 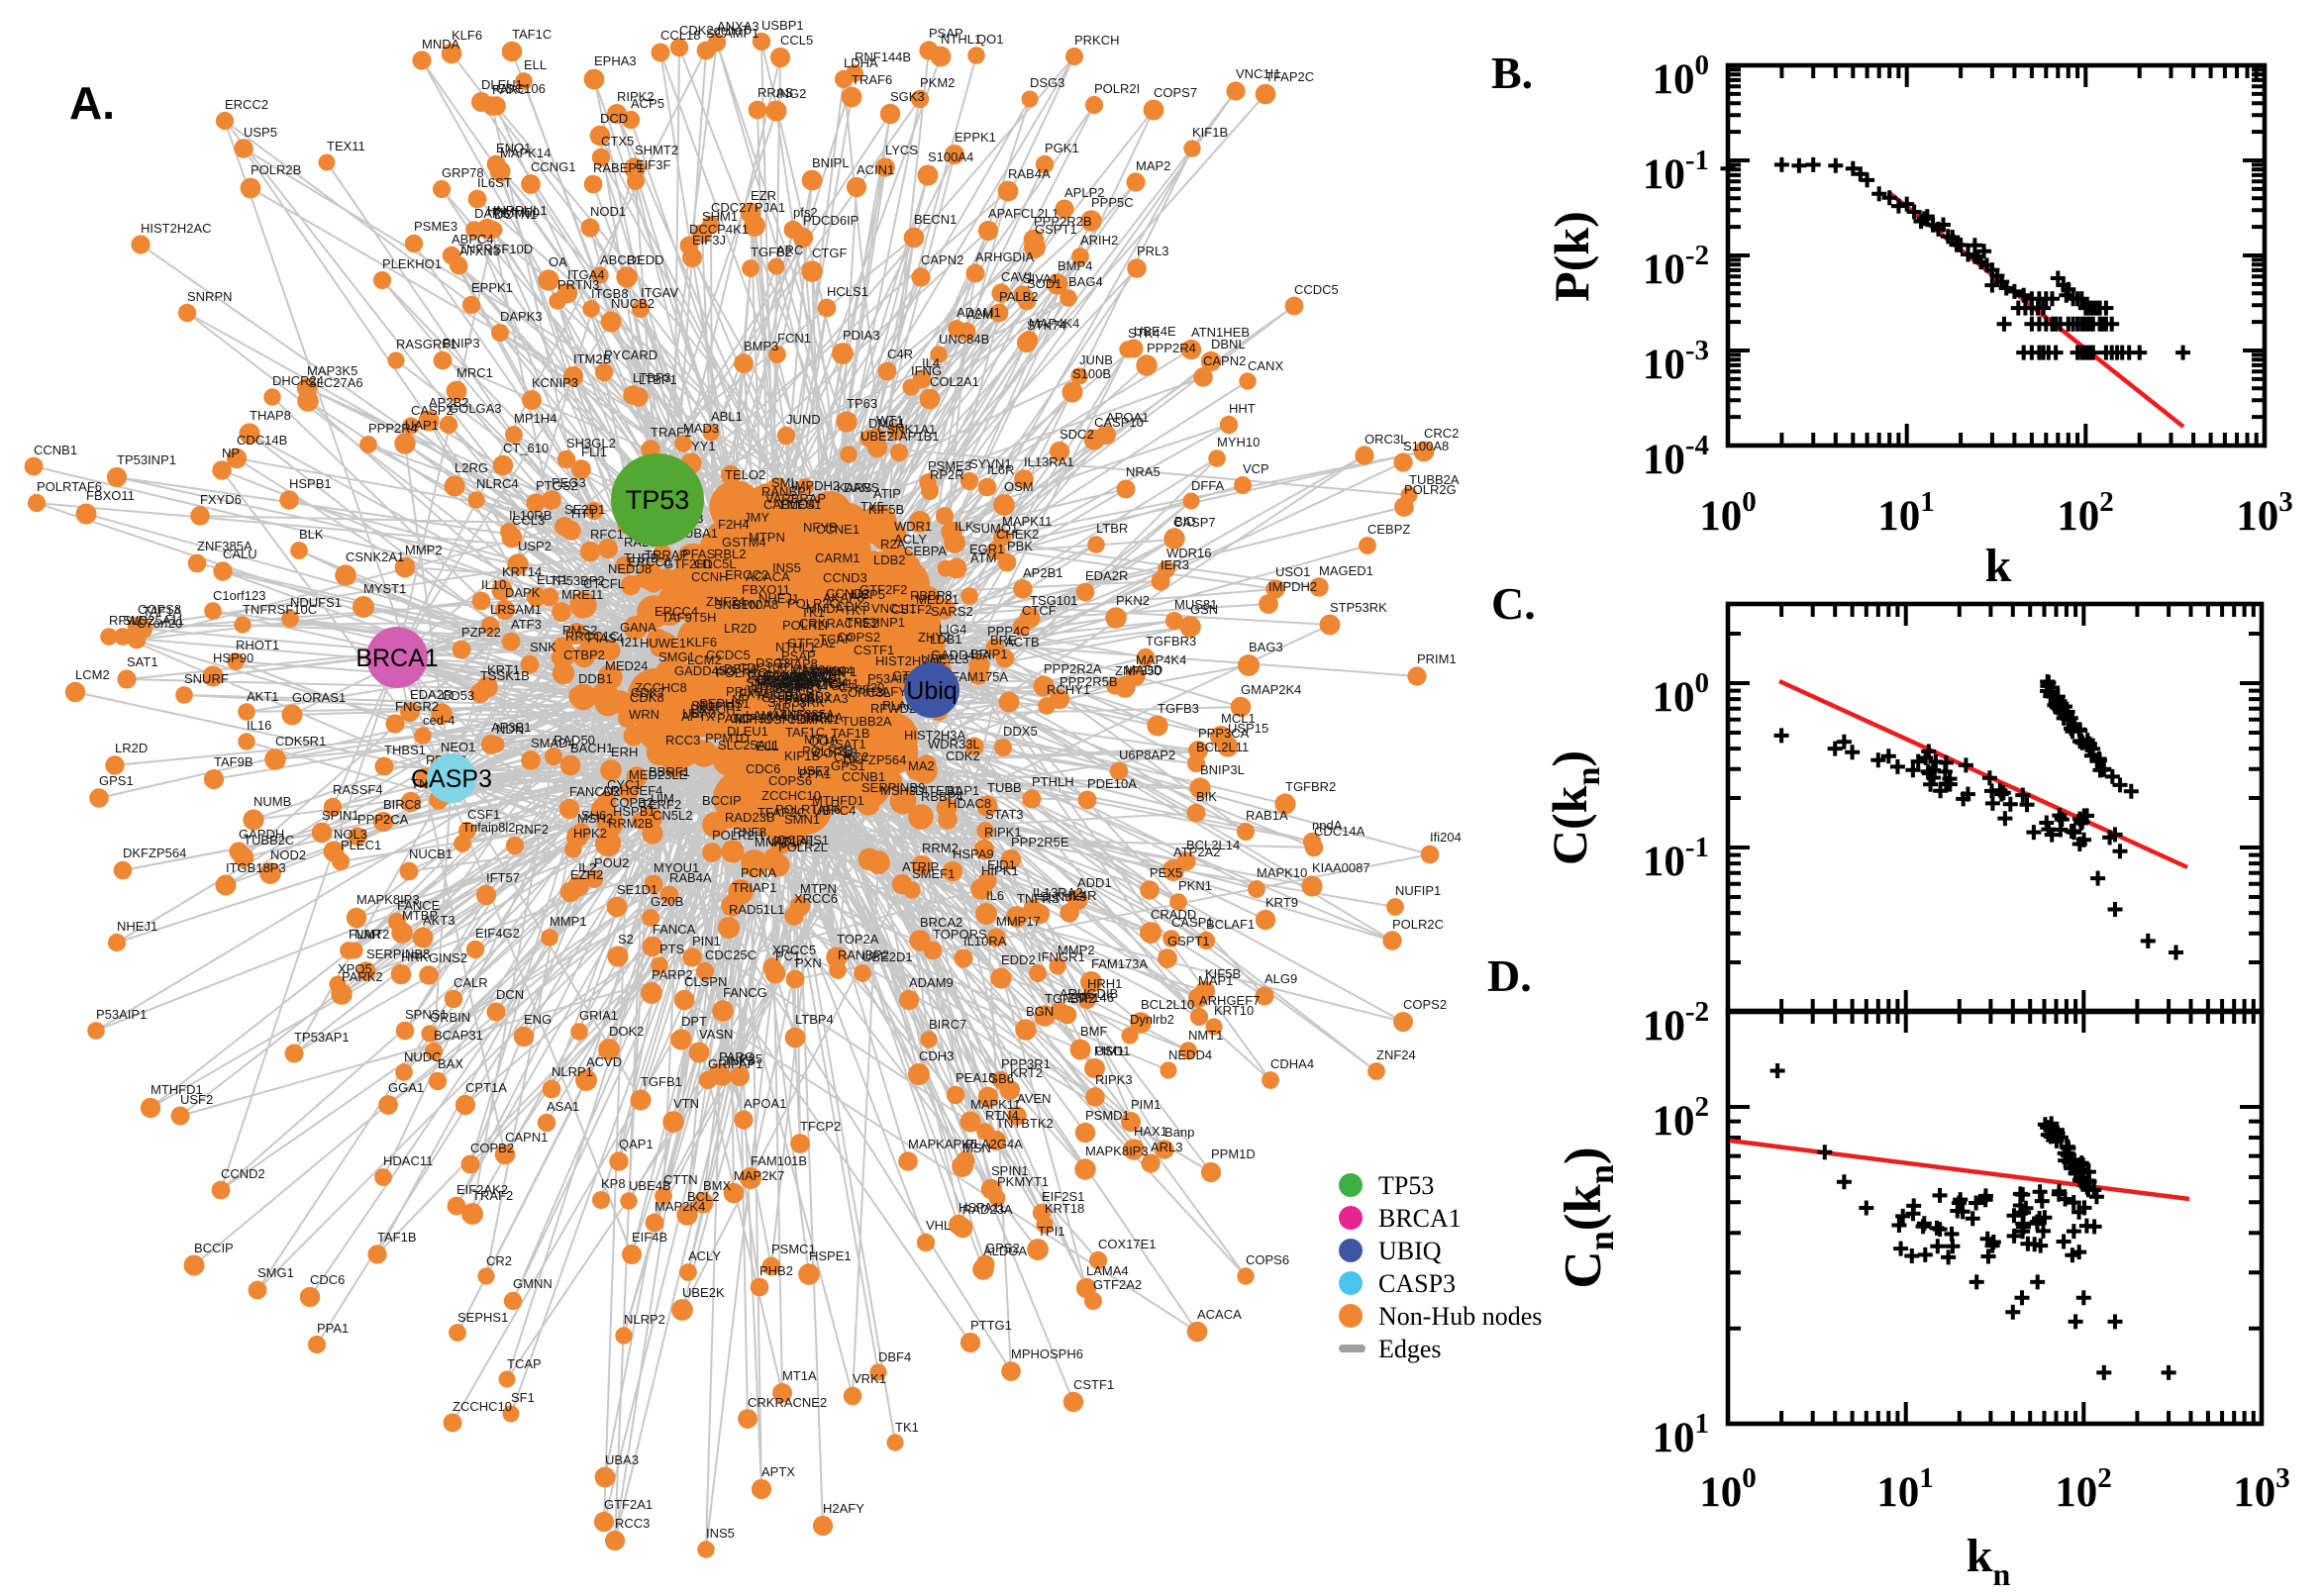 What do you see at coordinates (111, 495) in the screenshot?
I see `svg-text: FBXO11` at bounding box center [111, 495].